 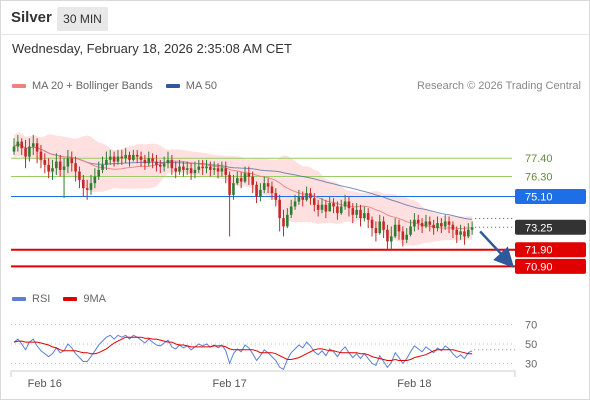 What do you see at coordinates (172, 86) in the screenshot?
I see `ma50-swatch` at bounding box center [172, 86].